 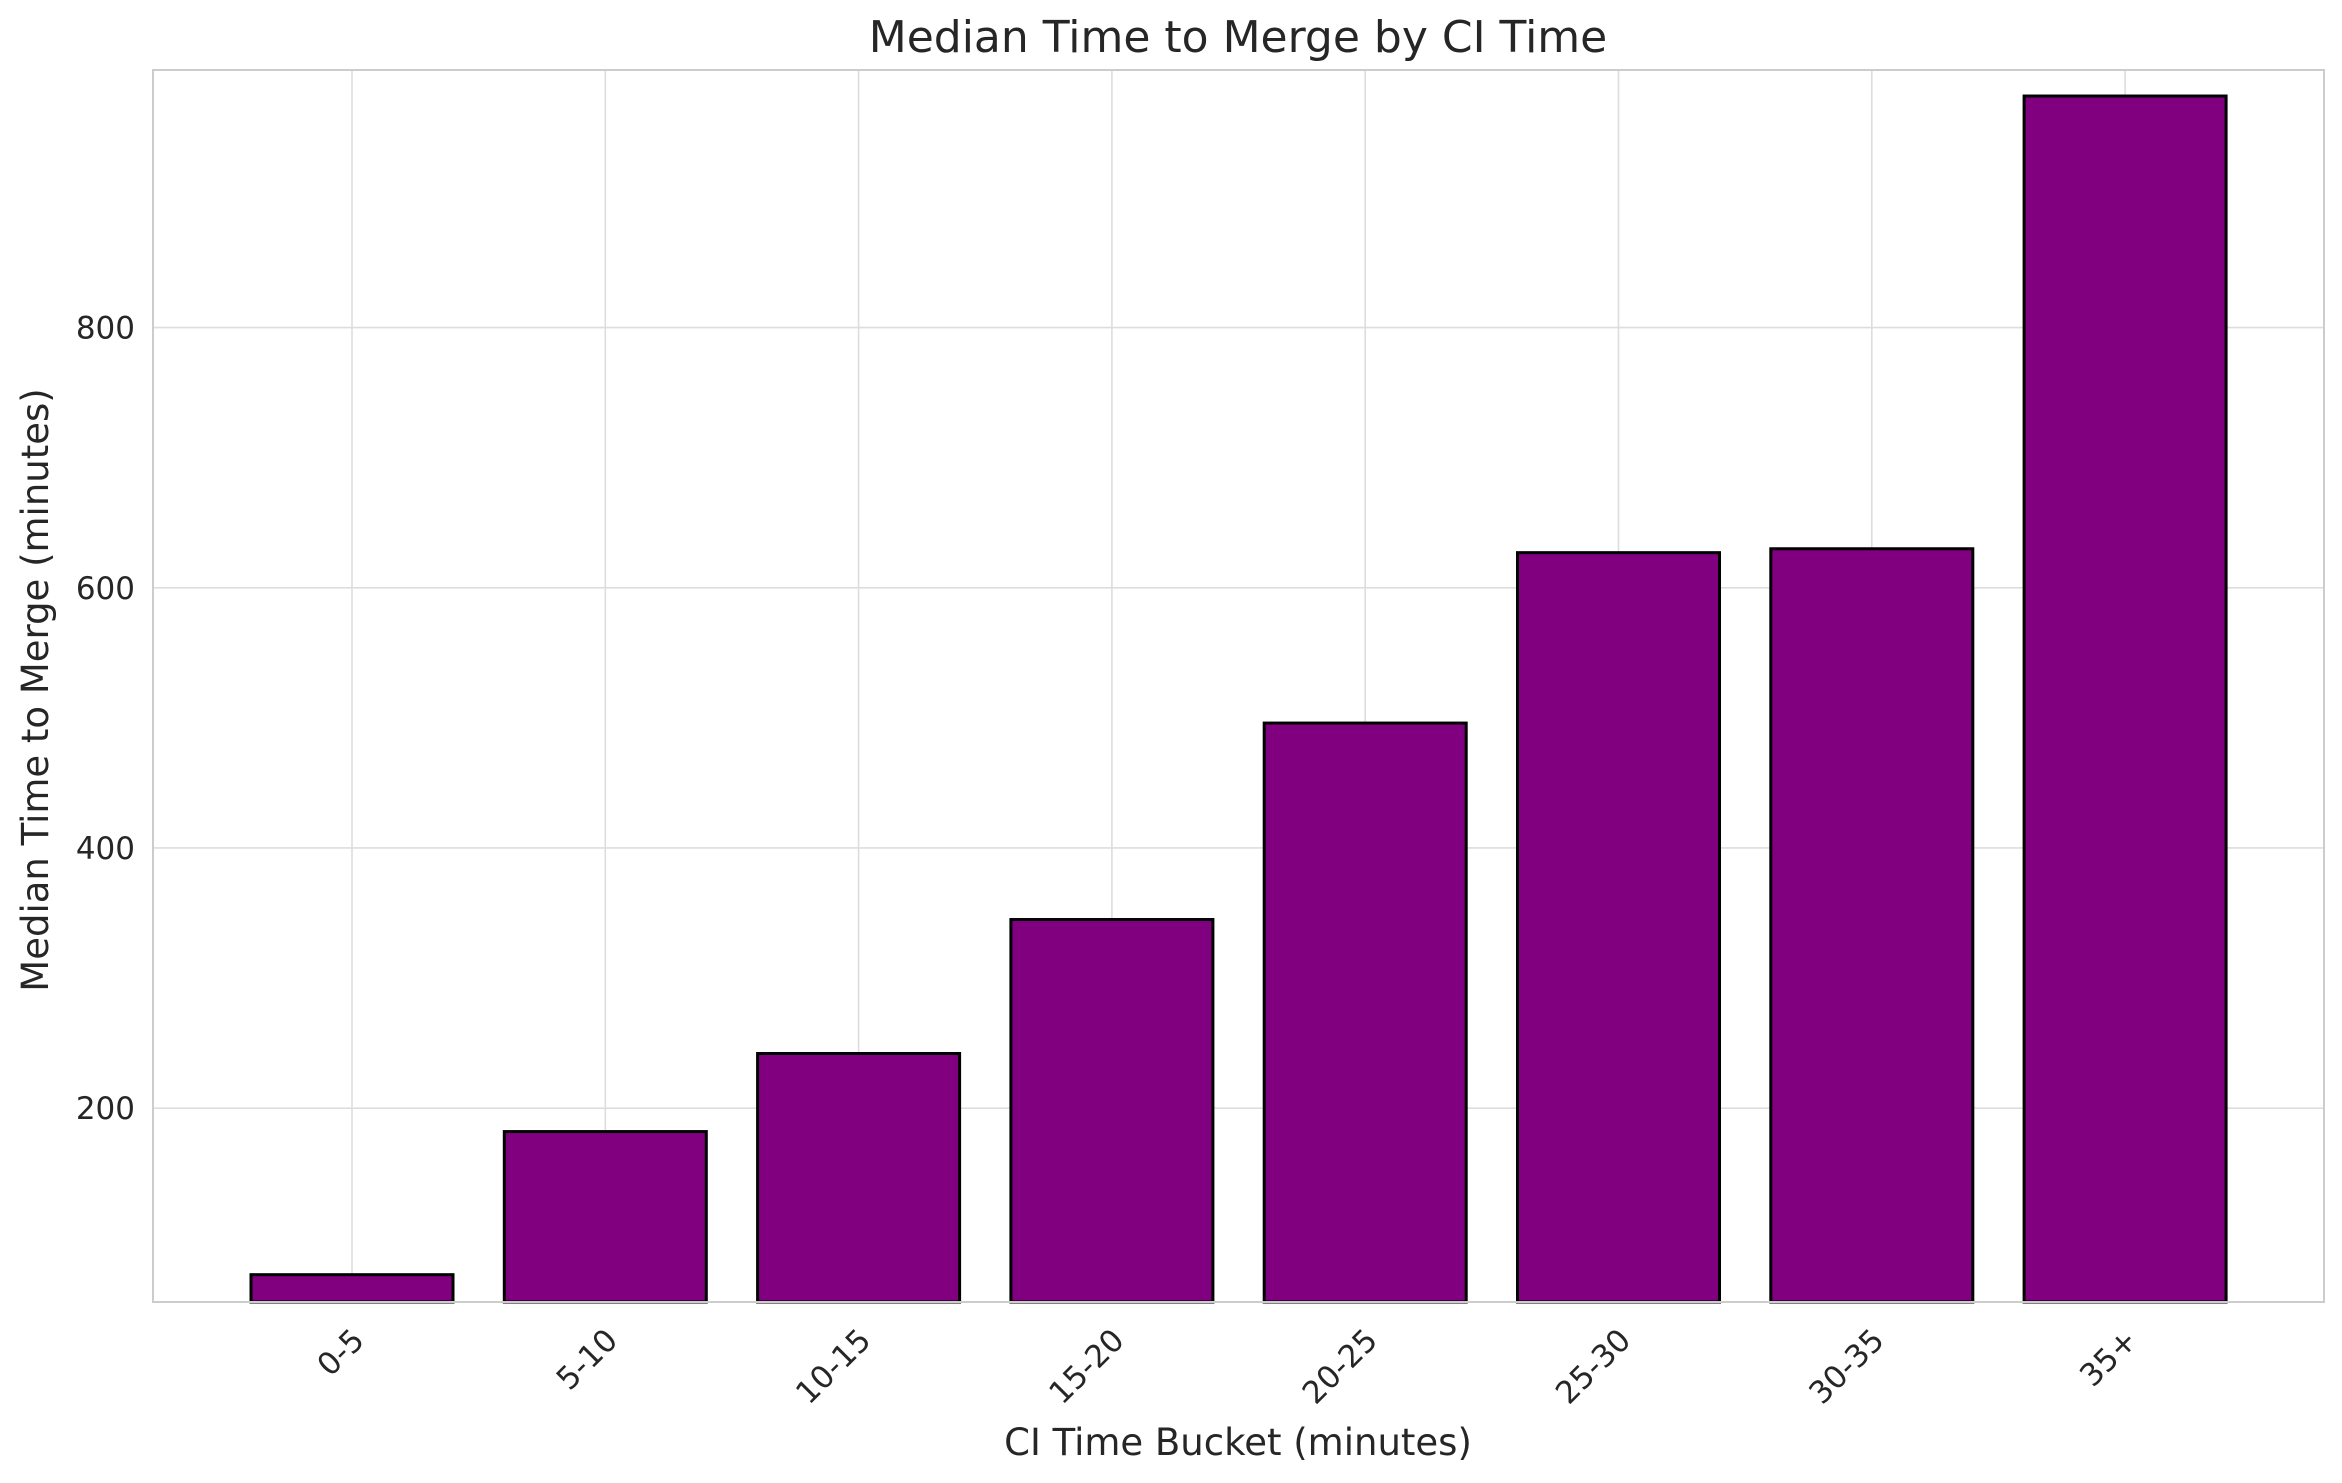 What do you see at coordinates (2125, 699) in the screenshot?
I see `bar-35+` at bounding box center [2125, 699].